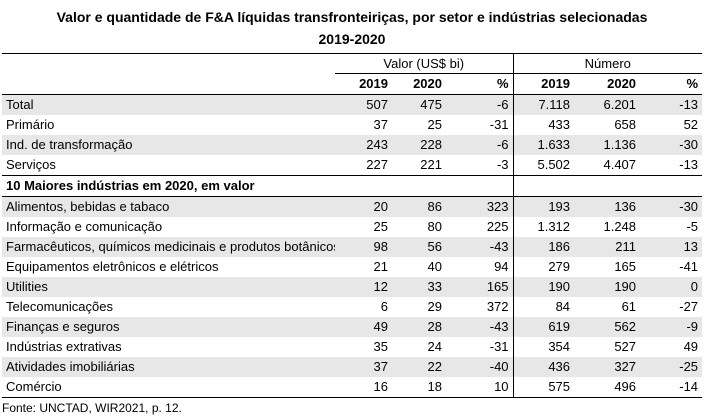 The width and height of the screenshot is (704, 418). I want to click on cell-value: 94, so click(501, 266).